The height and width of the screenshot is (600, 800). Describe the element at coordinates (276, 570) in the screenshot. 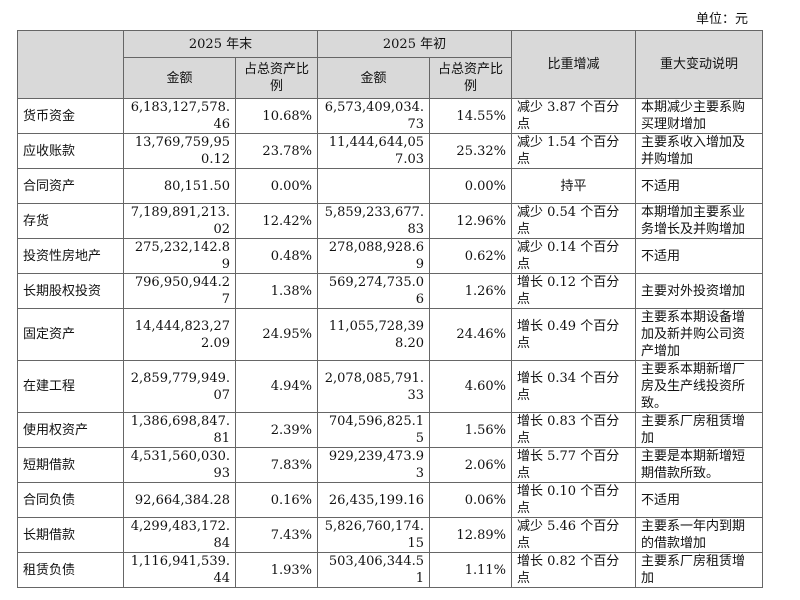

I see `row-end-ratio: 1.93%` at that location.